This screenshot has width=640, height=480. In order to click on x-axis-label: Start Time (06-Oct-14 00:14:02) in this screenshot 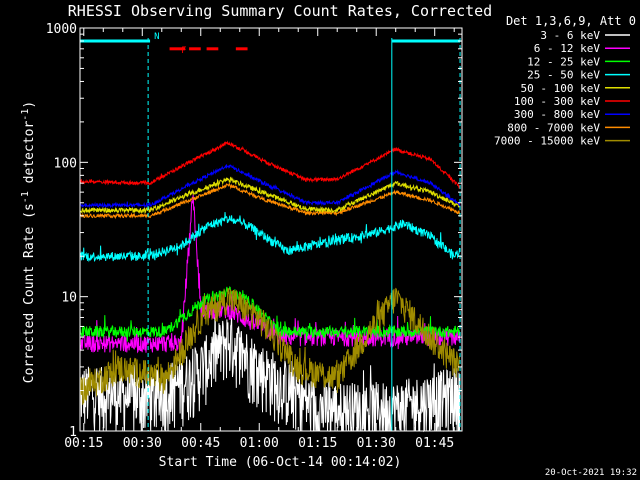, I will do `click(280, 462)`.